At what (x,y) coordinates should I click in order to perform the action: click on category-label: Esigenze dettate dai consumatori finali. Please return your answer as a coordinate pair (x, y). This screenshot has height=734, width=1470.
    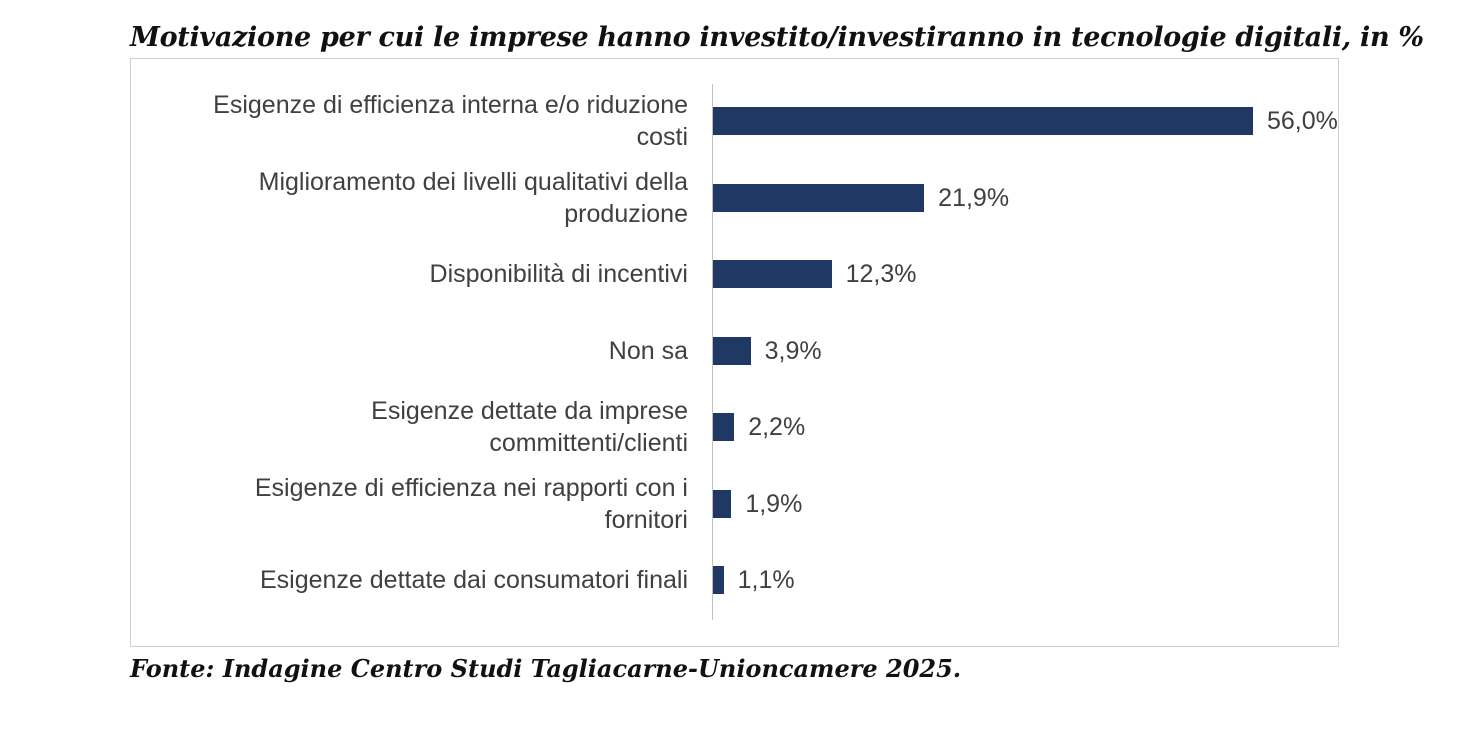
    Looking at the image, I should click on (408, 580).